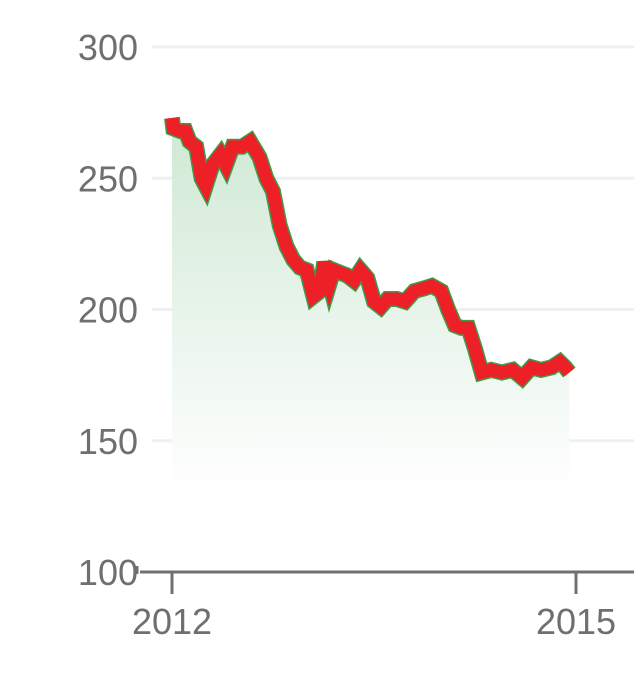 This screenshot has width=634, height=674. Describe the element at coordinates (374, 621) in the screenshot. I see `x-axis-tick-labels: 2012 2015` at that location.